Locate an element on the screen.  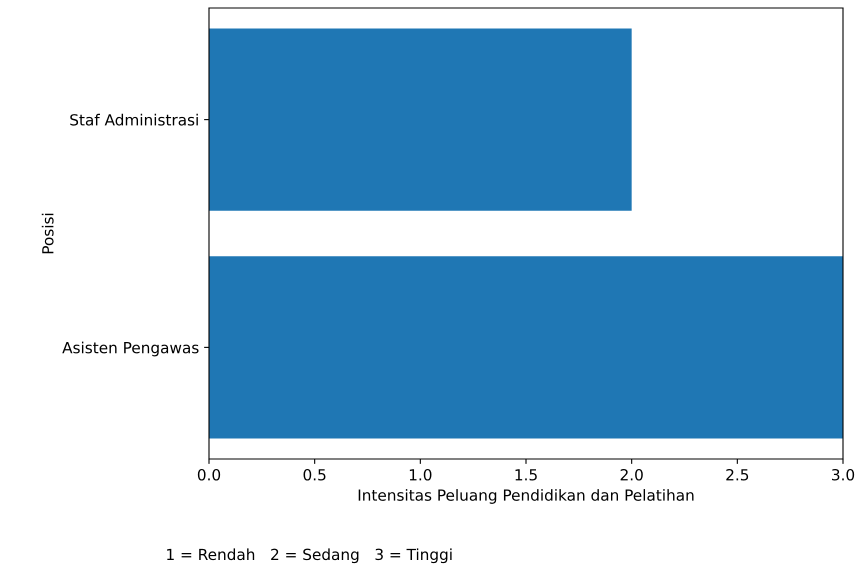
x-tick-label: 1.0 is located at coordinates (421, 474).